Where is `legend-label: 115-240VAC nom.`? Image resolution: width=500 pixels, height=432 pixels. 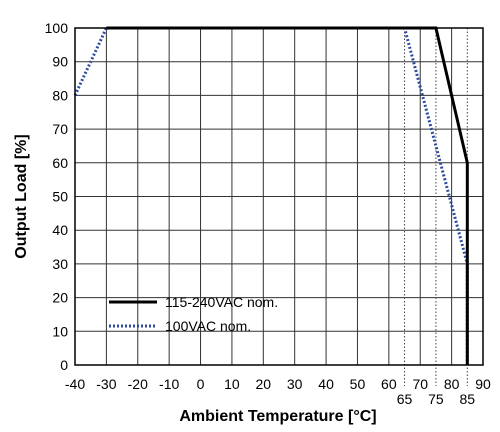
legend-label: 115-240VAC nom. is located at coordinates (221, 302).